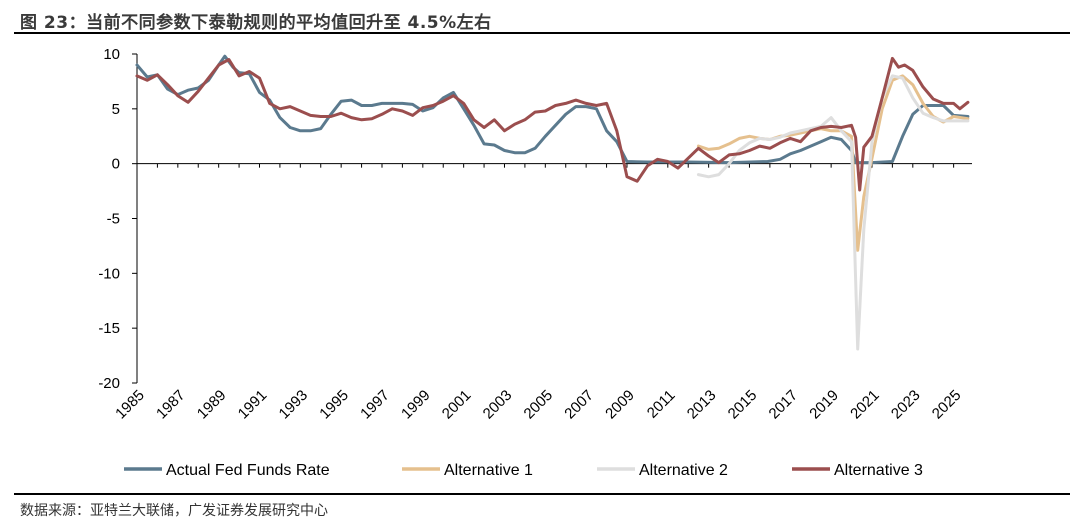 This screenshot has height=525, width=1080. What do you see at coordinates (743, 405) in the screenshot?
I see `x-tick-label: 2015` at bounding box center [743, 405].